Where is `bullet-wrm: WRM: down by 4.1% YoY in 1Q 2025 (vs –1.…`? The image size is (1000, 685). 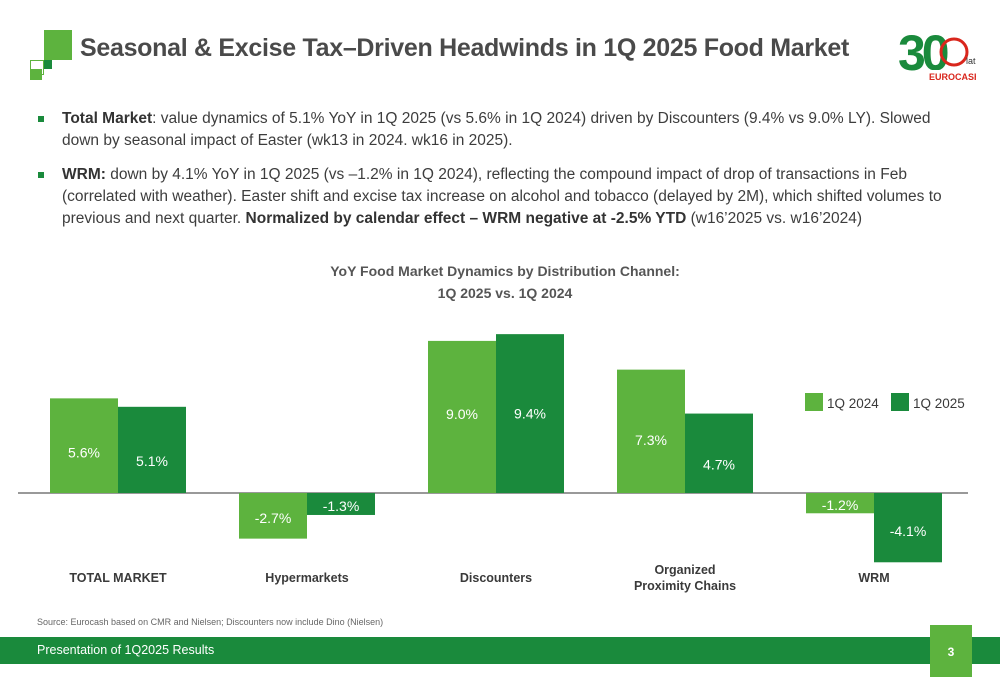
bullet-wrm: WRM: down by 4.1% YoY in 1Q 2025 (vs –1.… is located at coordinates (496, 197).